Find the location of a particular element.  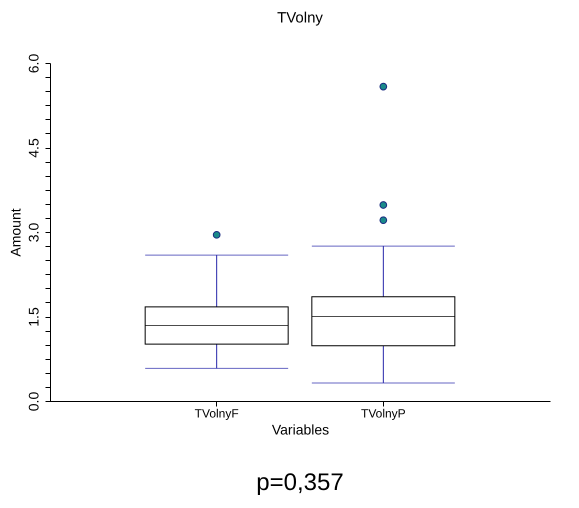

x-tick-label: TVolnyF is located at coordinates (216, 413).